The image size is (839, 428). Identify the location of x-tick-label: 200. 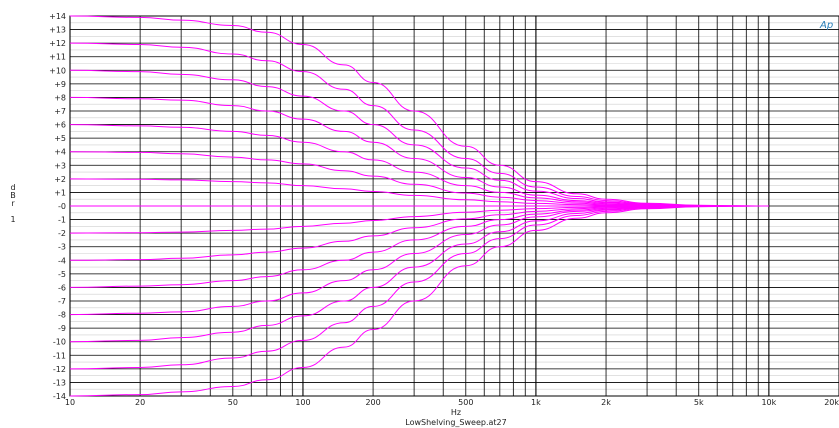
(372, 402).